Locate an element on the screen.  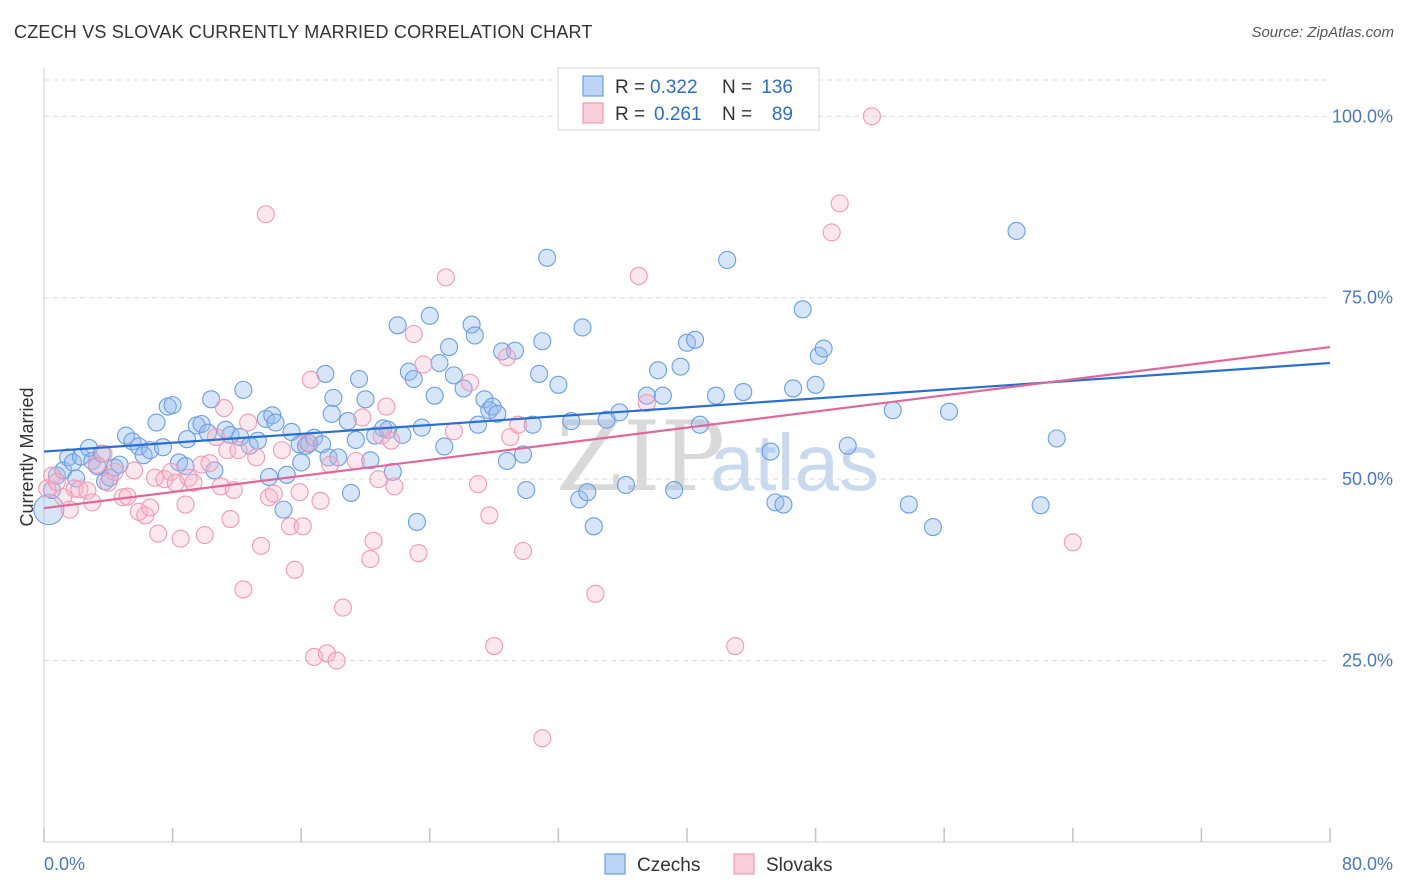
y-axis-title: Currently Married is located at coordinates (27, 456).